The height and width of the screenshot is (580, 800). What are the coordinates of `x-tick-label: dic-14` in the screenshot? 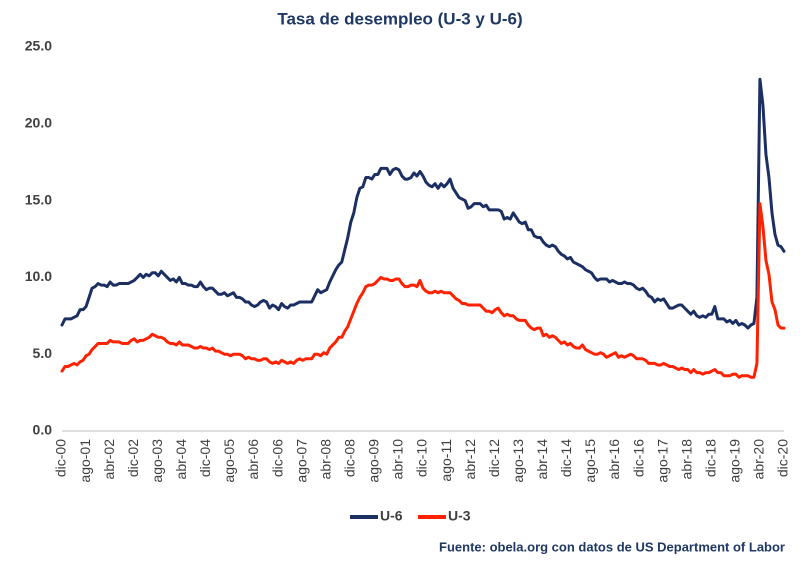 It's located at (566, 458).